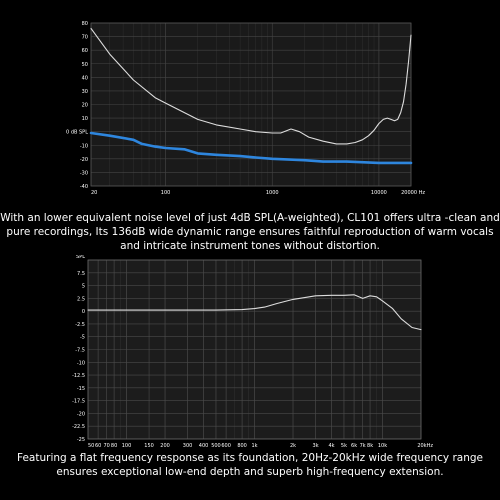  What do you see at coordinates (272, 193) in the screenshot?
I see `x-tick-label: 1000` at bounding box center [272, 193].